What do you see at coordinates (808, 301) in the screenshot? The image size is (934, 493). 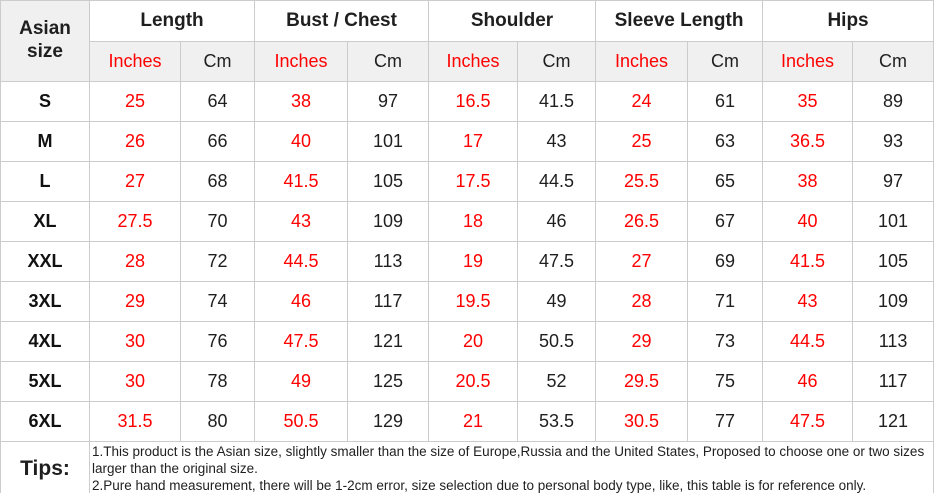 I see `inches-value: 43` at bounding box center [808, 301].